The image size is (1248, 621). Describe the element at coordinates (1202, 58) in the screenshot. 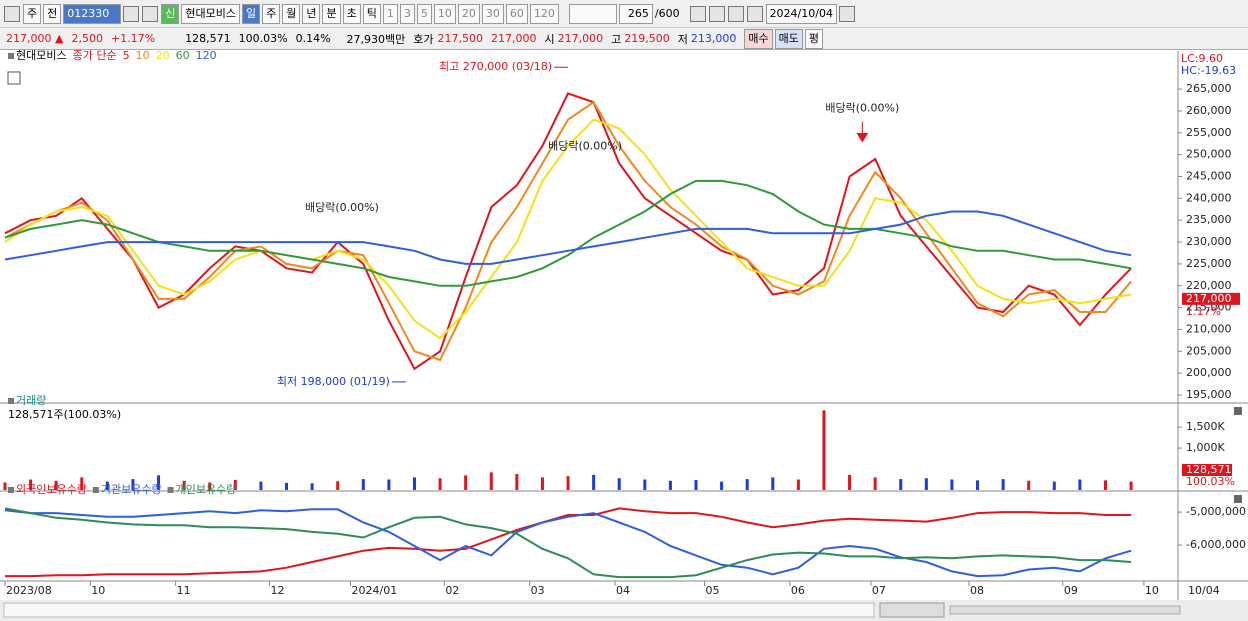

I see `lc-label: LC:9.60` at that location.